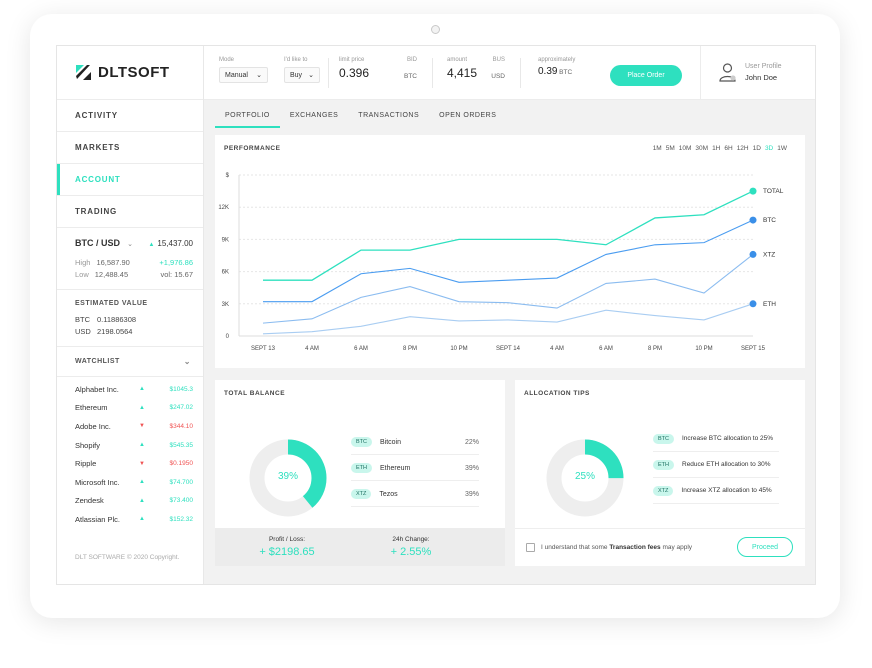 This screenshot has height=668, width=872. Describe the element at coordinates (130, 73) in the screenshot. I see `logo: DLTSOFT` at that location.